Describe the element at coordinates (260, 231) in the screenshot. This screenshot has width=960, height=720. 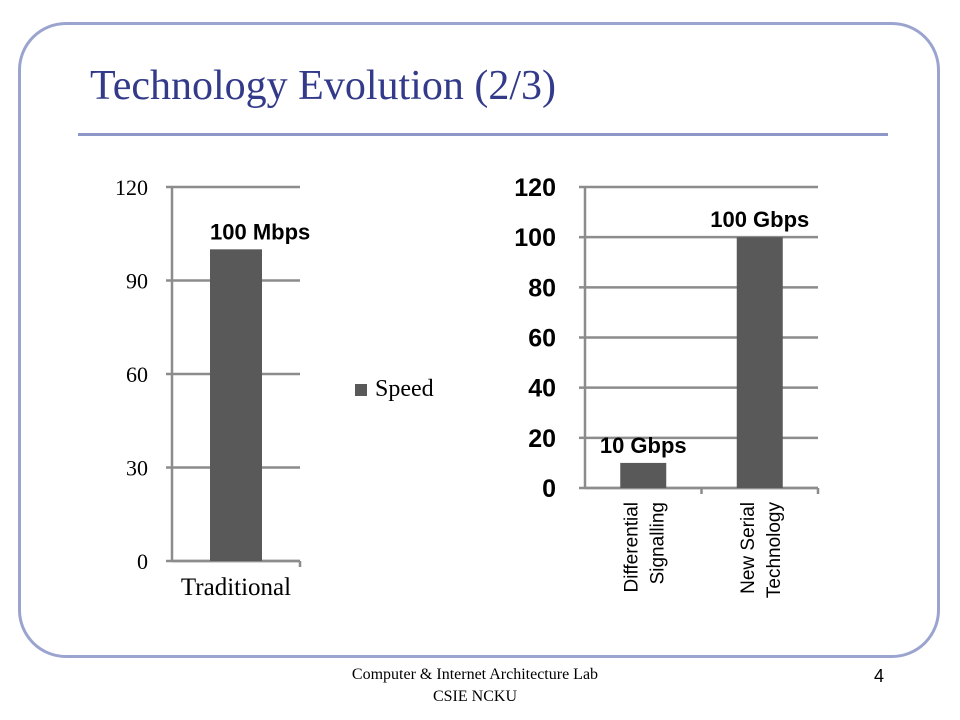
I see `data-label: 100 Mbps` at that location.